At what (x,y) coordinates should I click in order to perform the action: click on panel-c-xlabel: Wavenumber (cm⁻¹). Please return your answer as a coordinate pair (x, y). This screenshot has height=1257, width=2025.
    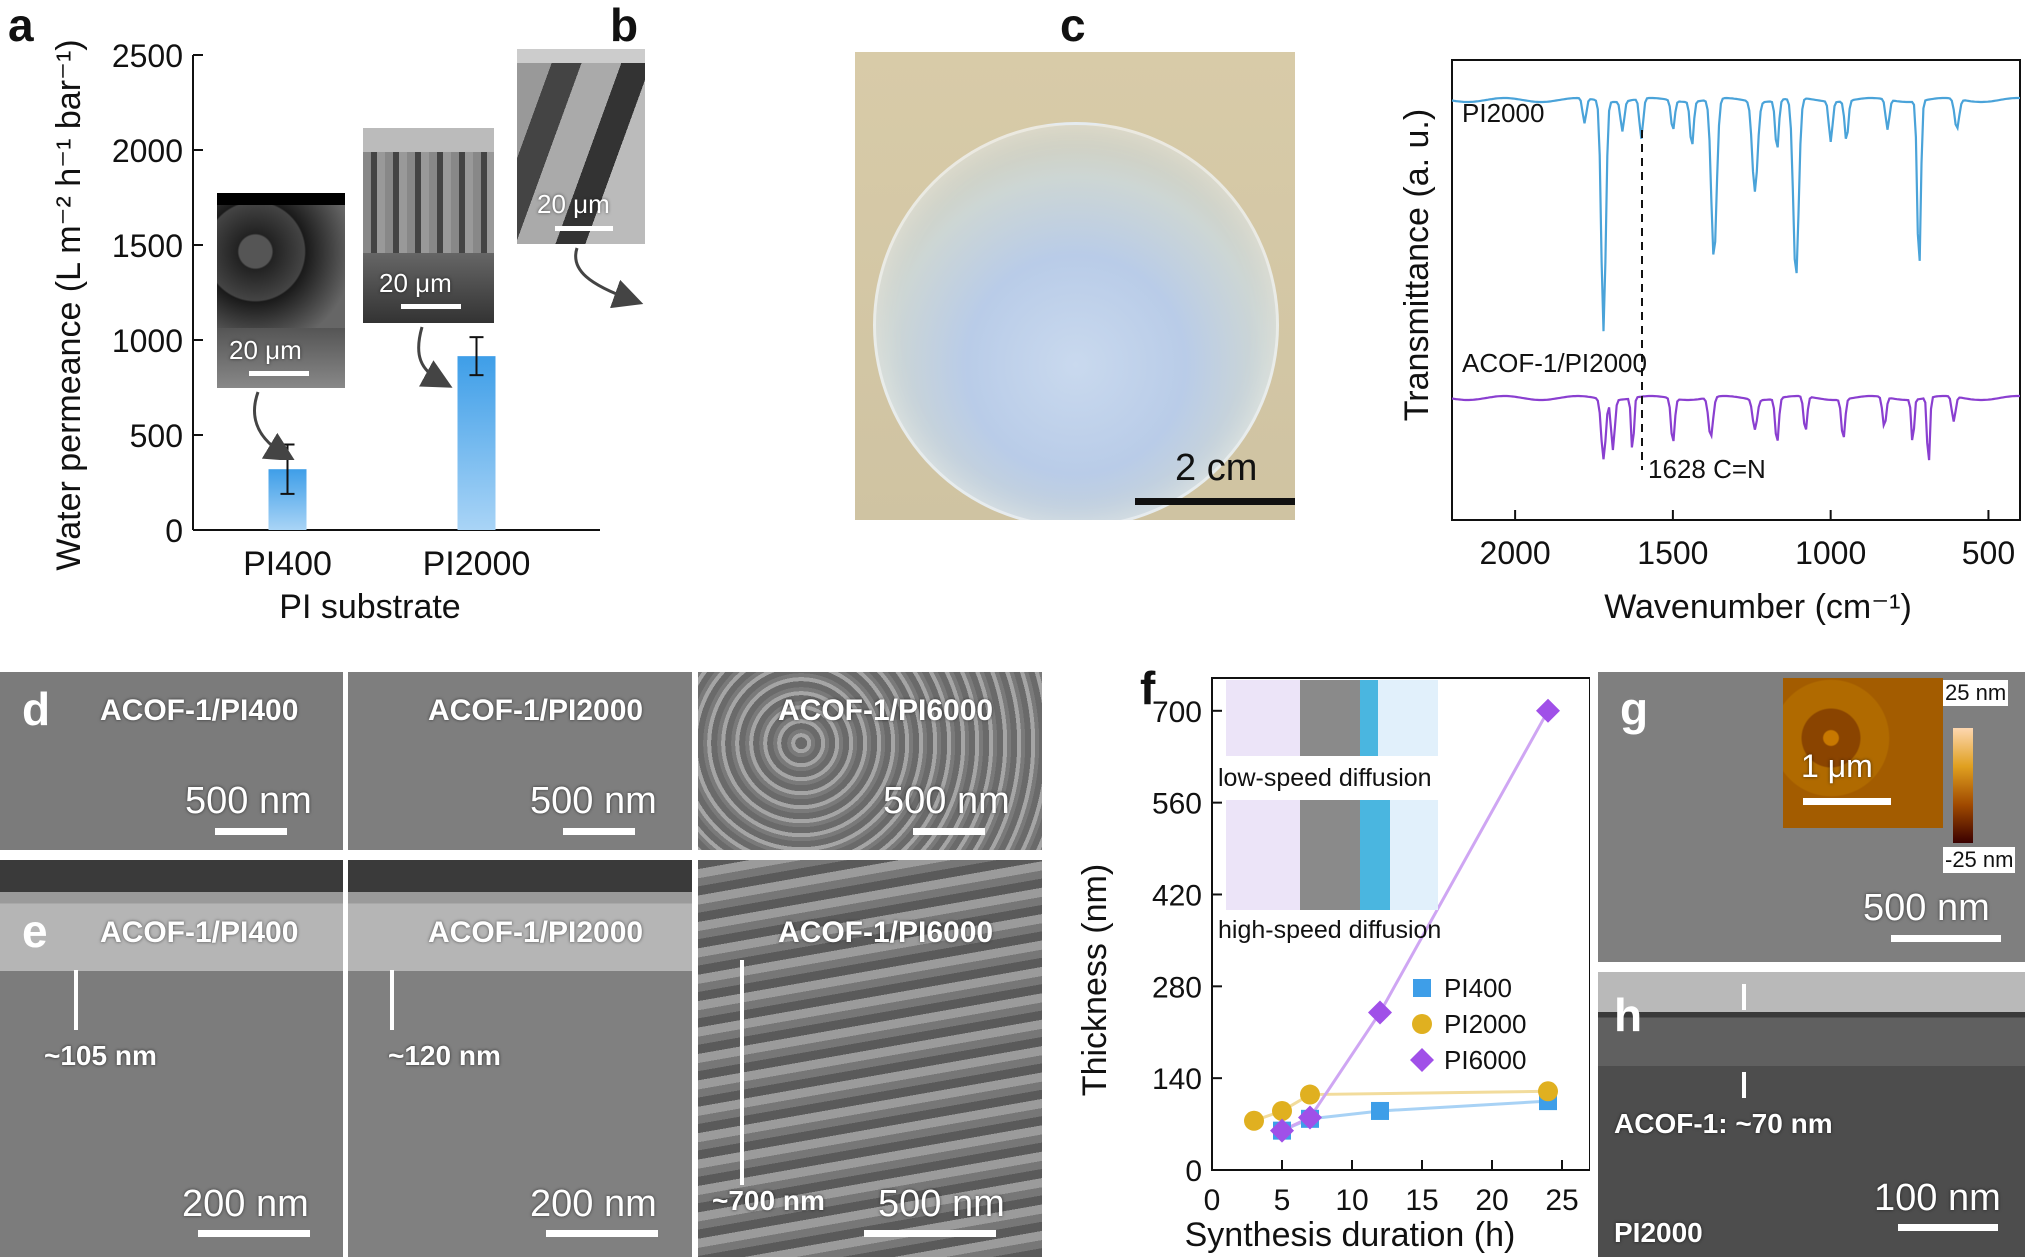
    Looking at the image, I should click on (1758, 607).